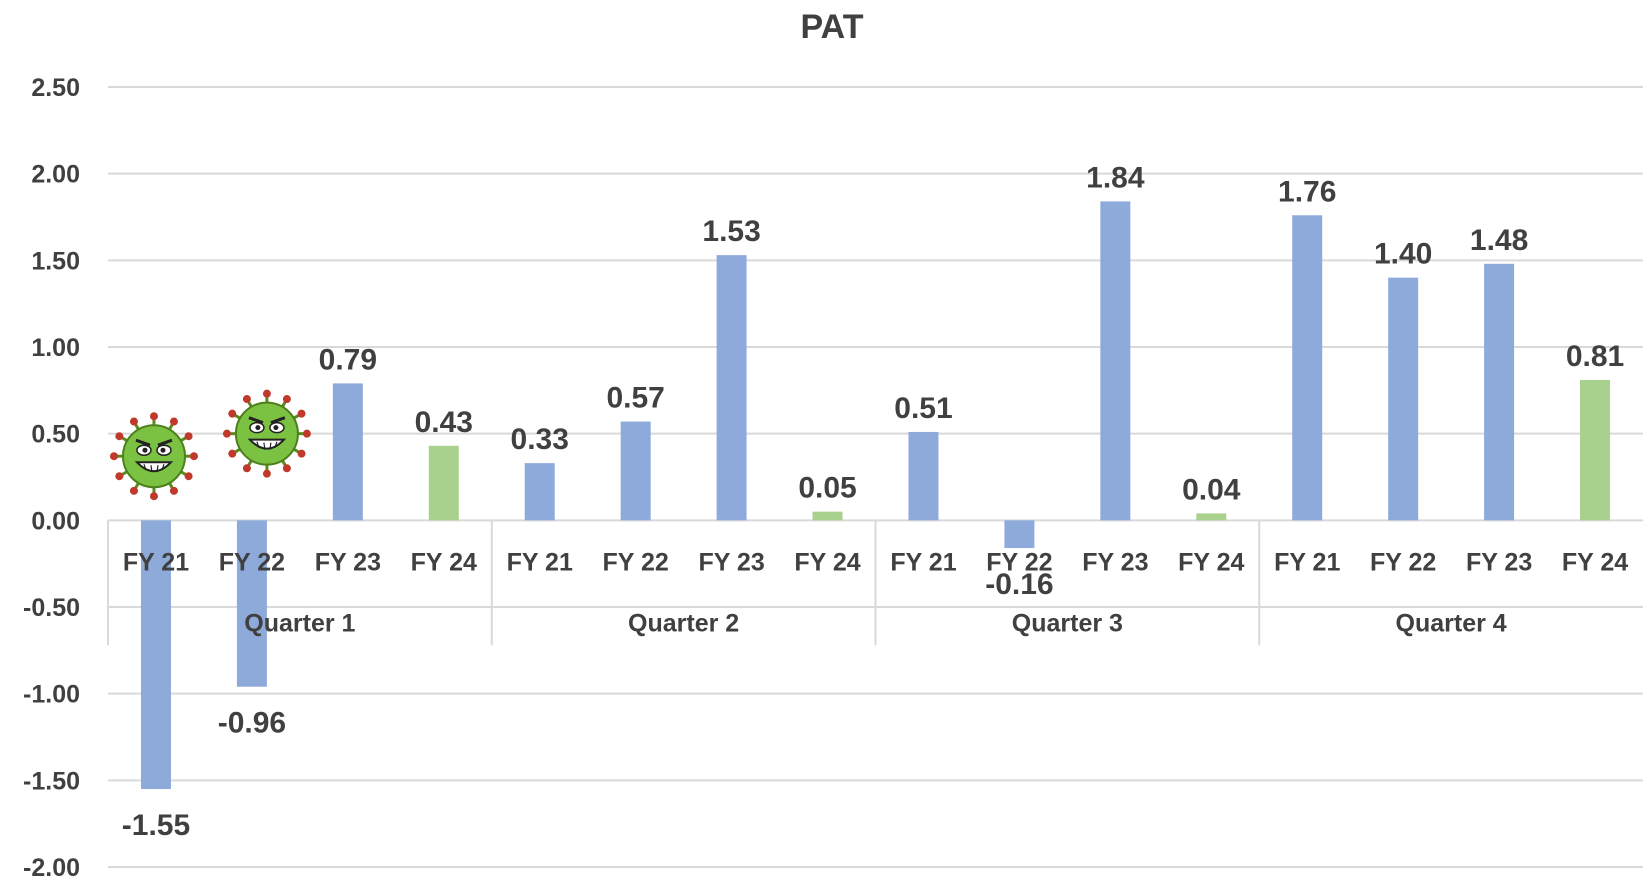 This screenshot has width=1643, height=882. I want to click on y-tick-label: 1.00, so click(55, 348).